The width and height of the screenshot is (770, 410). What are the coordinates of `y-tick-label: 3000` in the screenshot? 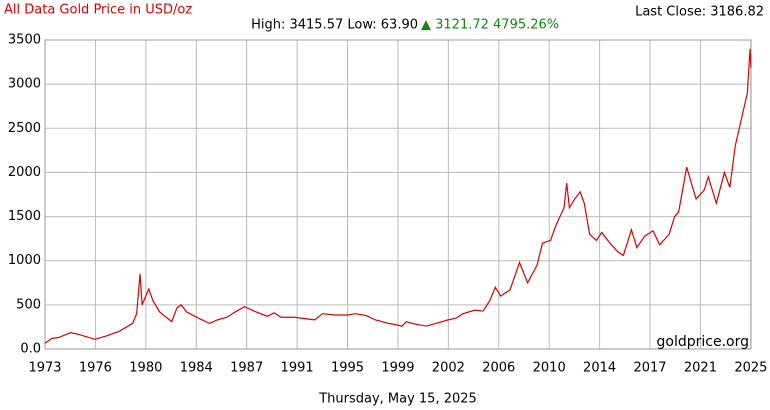 It's located at (24, 84).